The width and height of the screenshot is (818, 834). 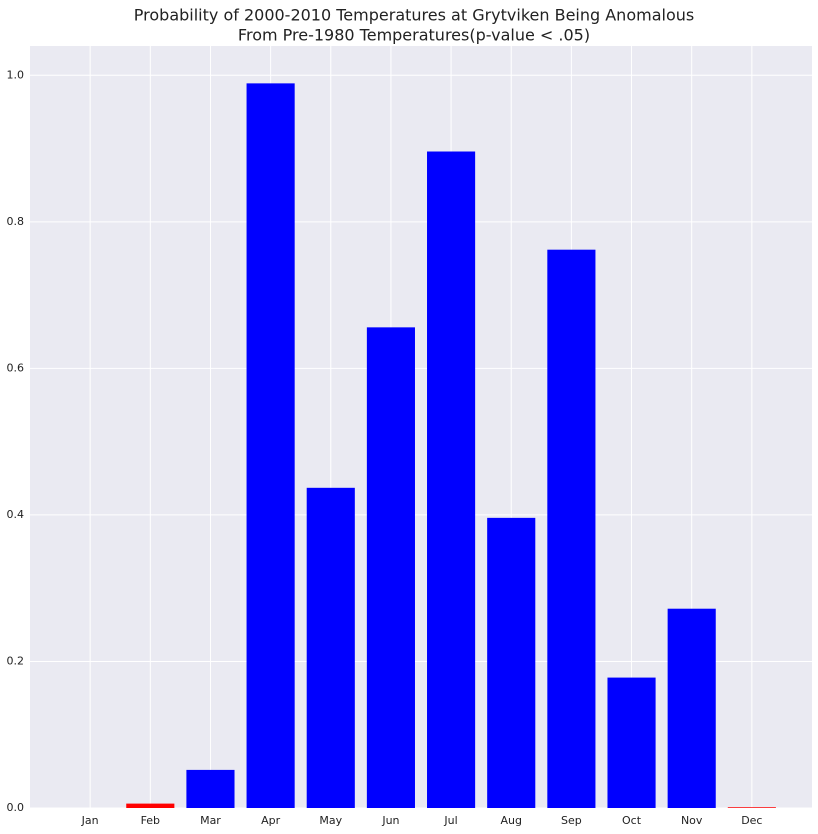 I want to click on x-tick-label: Jul, so click(x=450, y=820).